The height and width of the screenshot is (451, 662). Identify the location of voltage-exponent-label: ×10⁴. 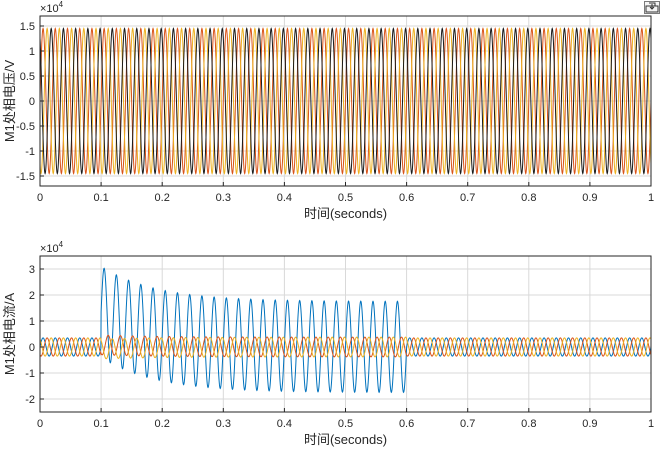
(52, 7).